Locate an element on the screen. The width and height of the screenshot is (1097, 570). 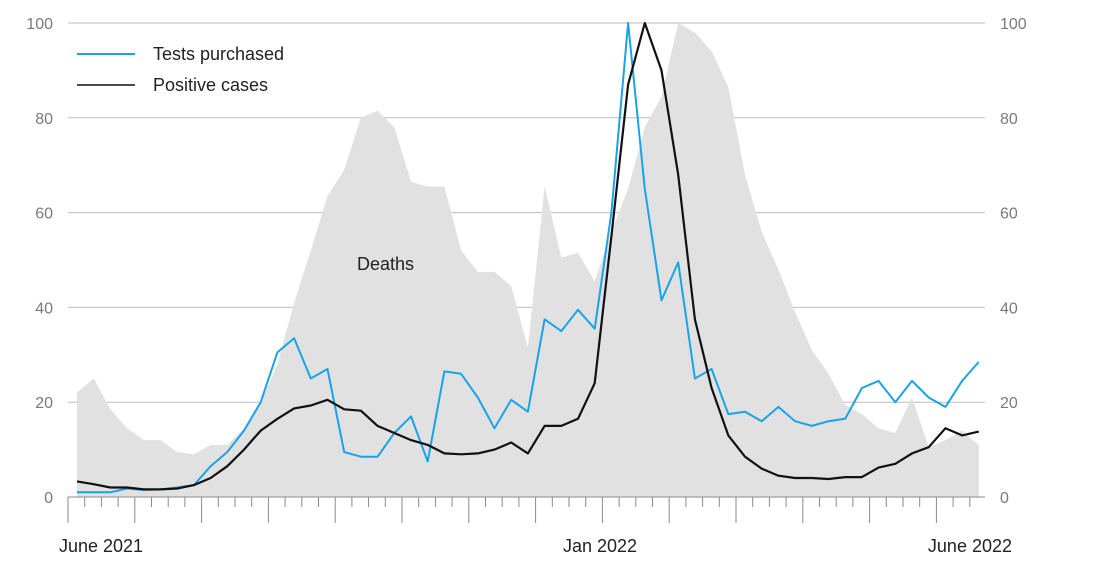
y-tick-label-right-60: 60 is located at coordinates (1009, 214).